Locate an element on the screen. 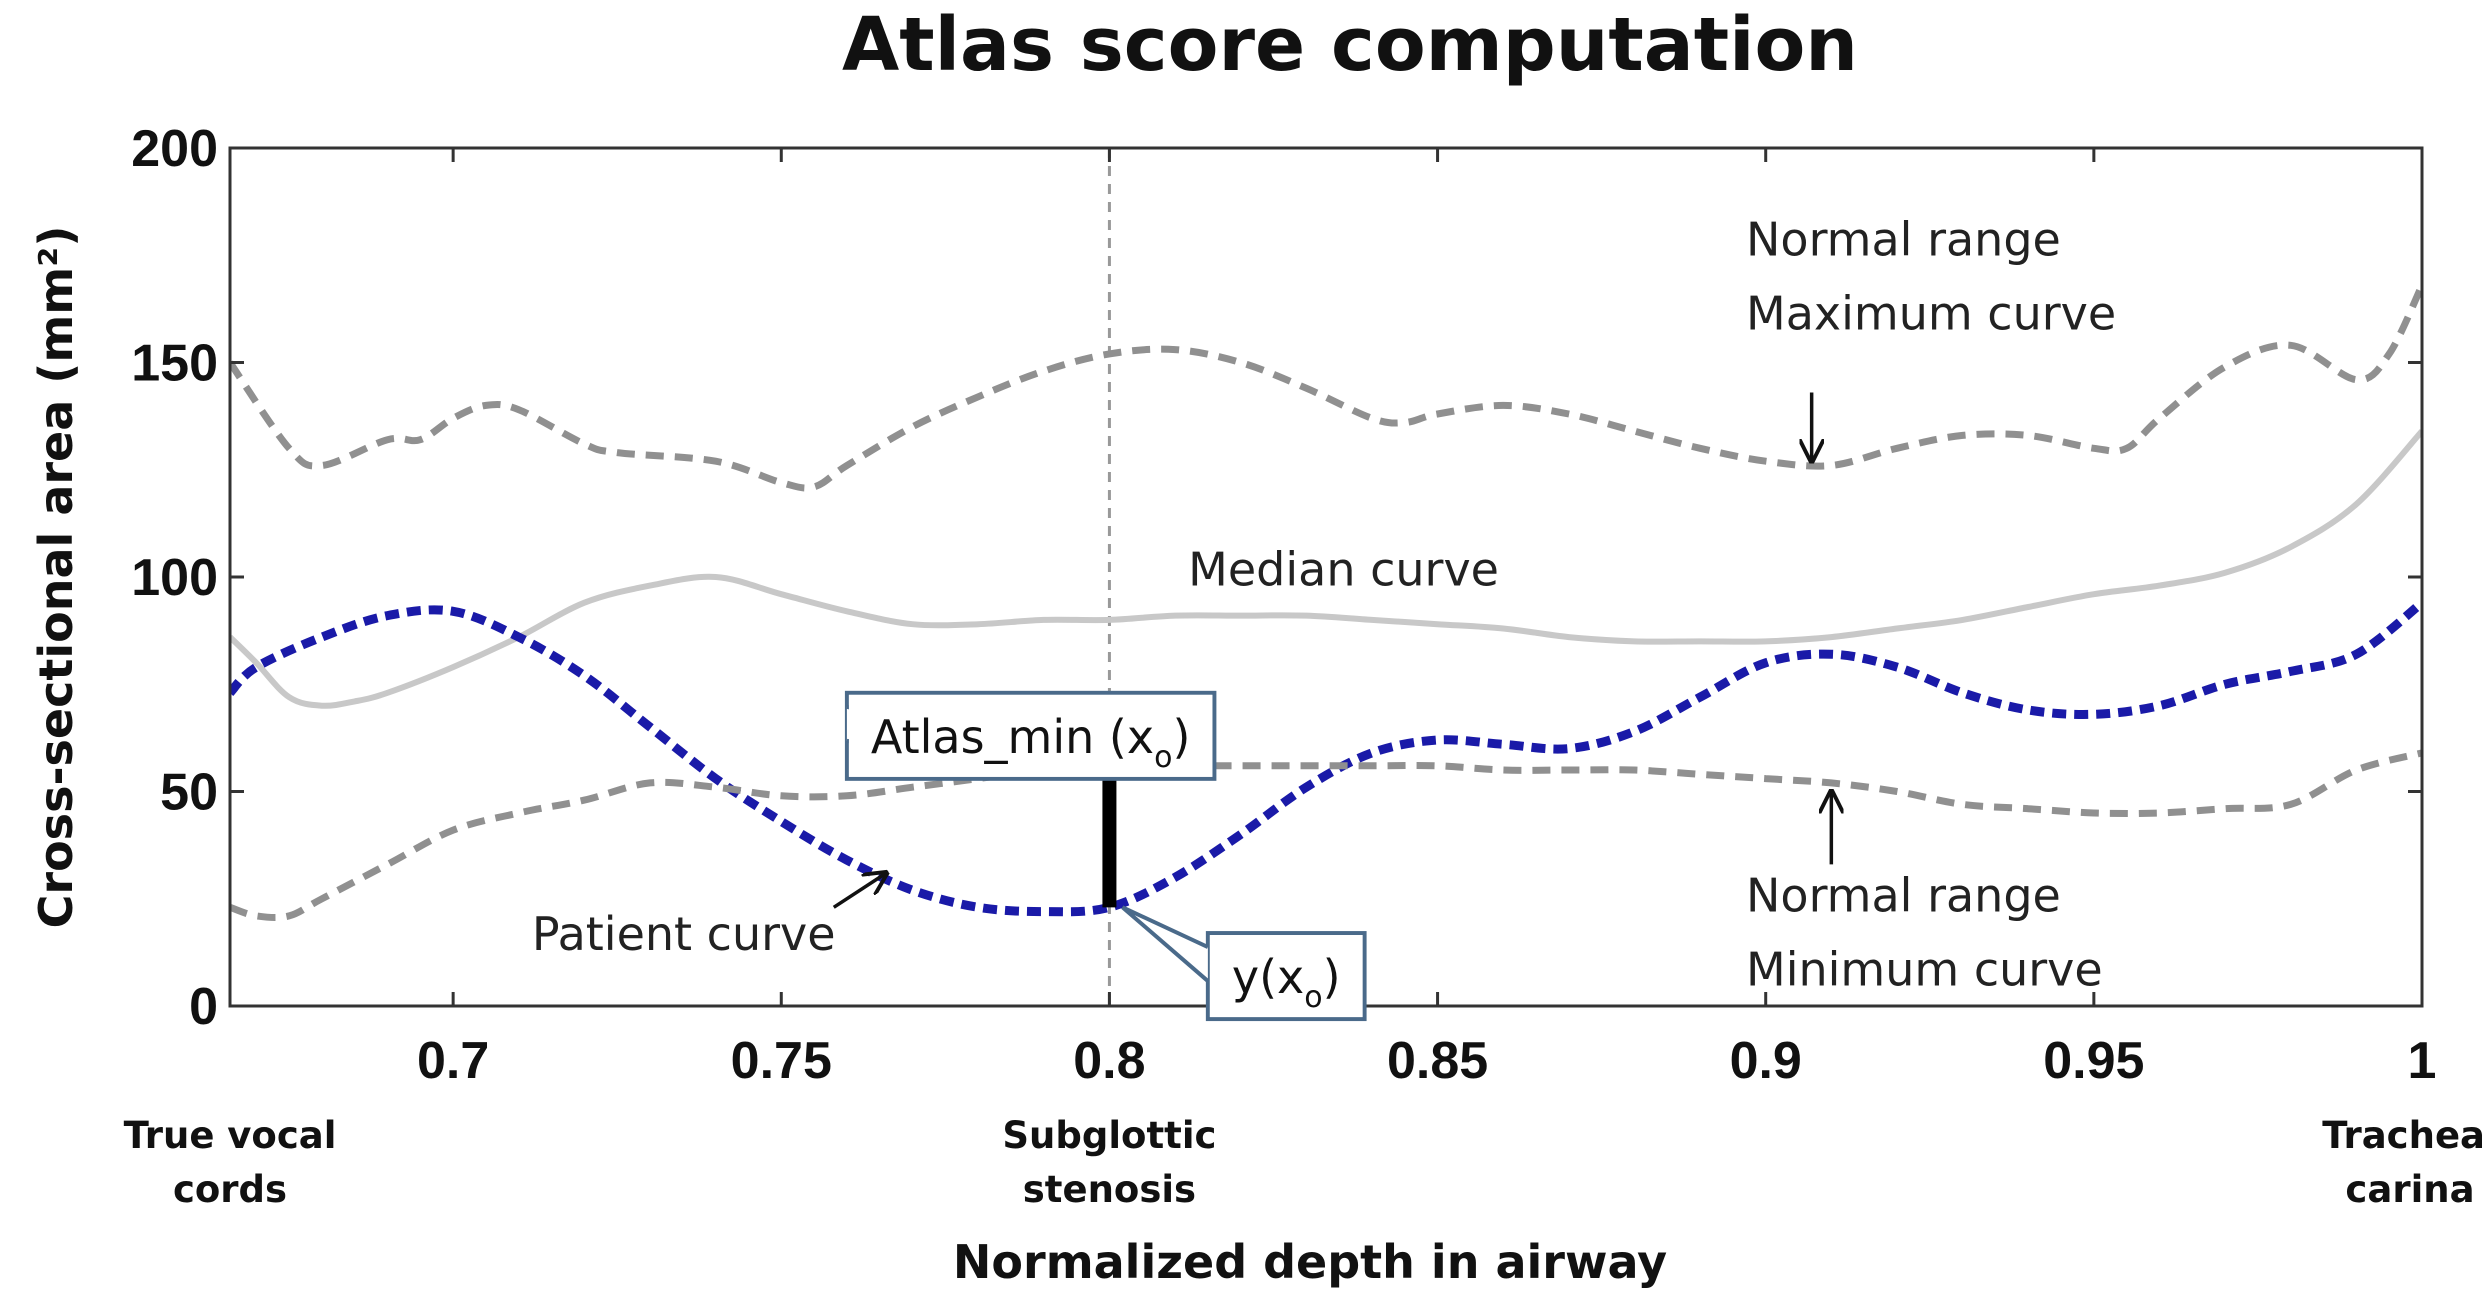 The height and width of the screenshot is (1300, 2482). callout-atlas_min-fill is located at coordinates (1030, 735).